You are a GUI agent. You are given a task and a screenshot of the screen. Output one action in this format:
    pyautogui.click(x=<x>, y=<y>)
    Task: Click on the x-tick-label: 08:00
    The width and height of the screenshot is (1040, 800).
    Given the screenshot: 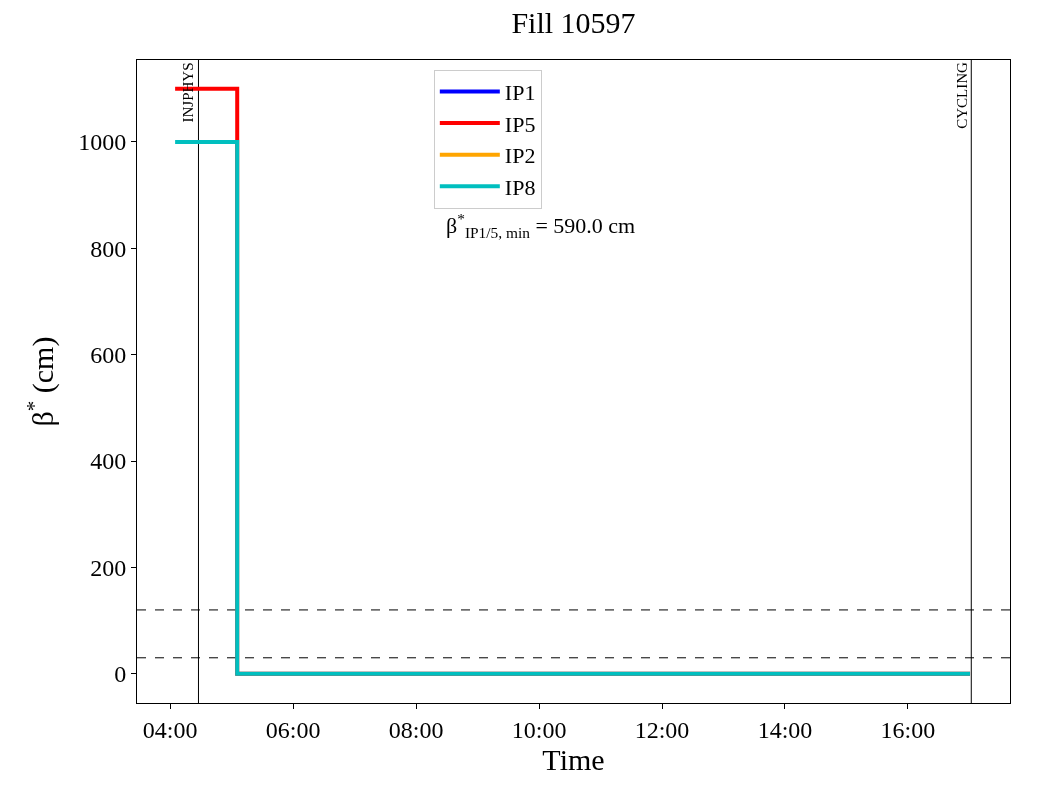 What is the action you would take?
    pyautogui.click(x=416, y=729)
    